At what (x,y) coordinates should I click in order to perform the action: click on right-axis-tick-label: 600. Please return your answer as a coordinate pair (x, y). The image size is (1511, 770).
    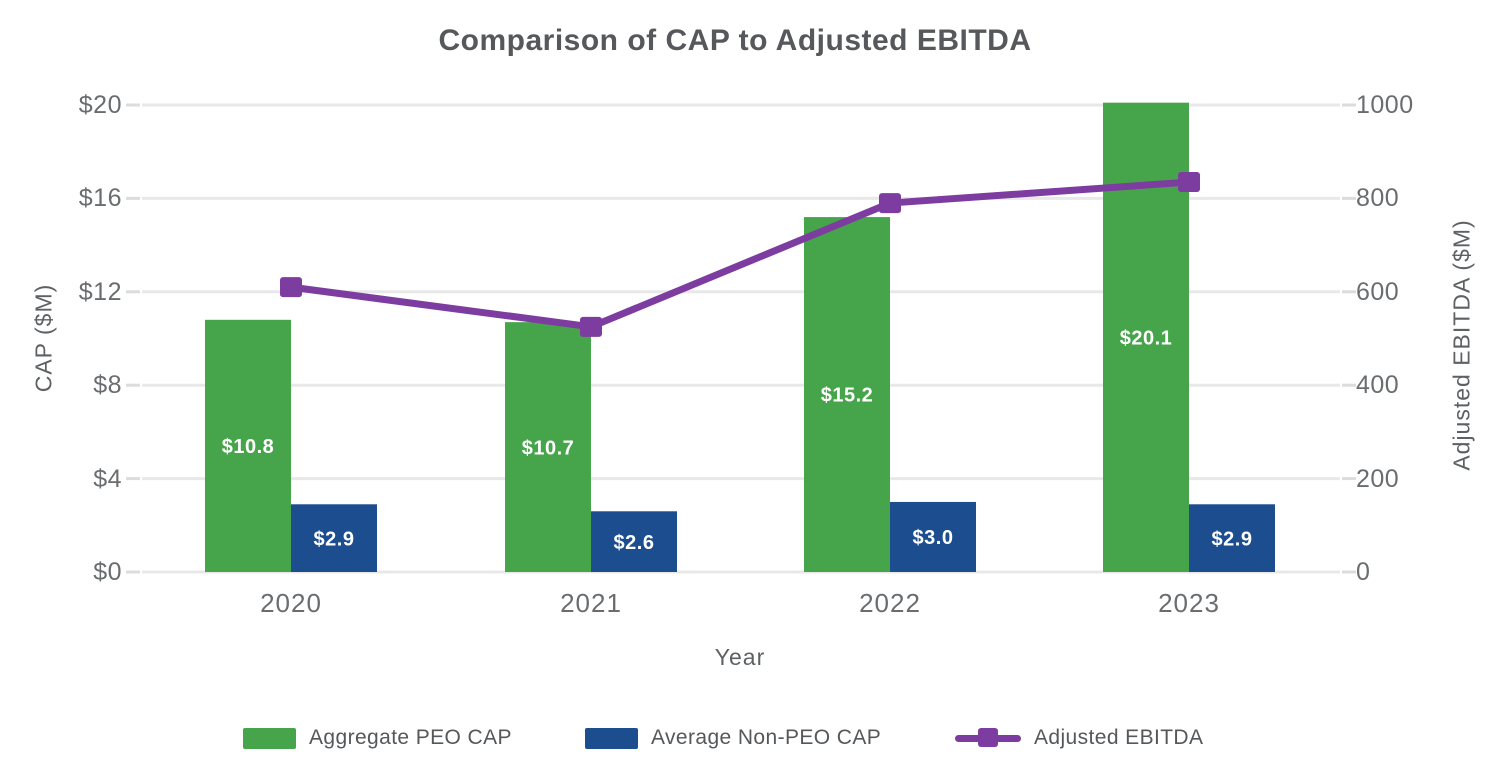
    Looking at the image, I should click on (1378, 291).